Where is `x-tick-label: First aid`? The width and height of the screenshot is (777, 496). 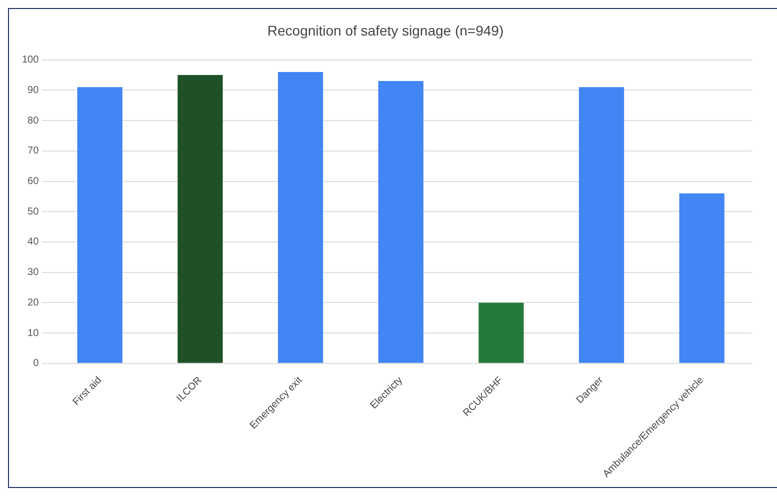 x-tick-label: First aid is located at coordinates (87, 391).